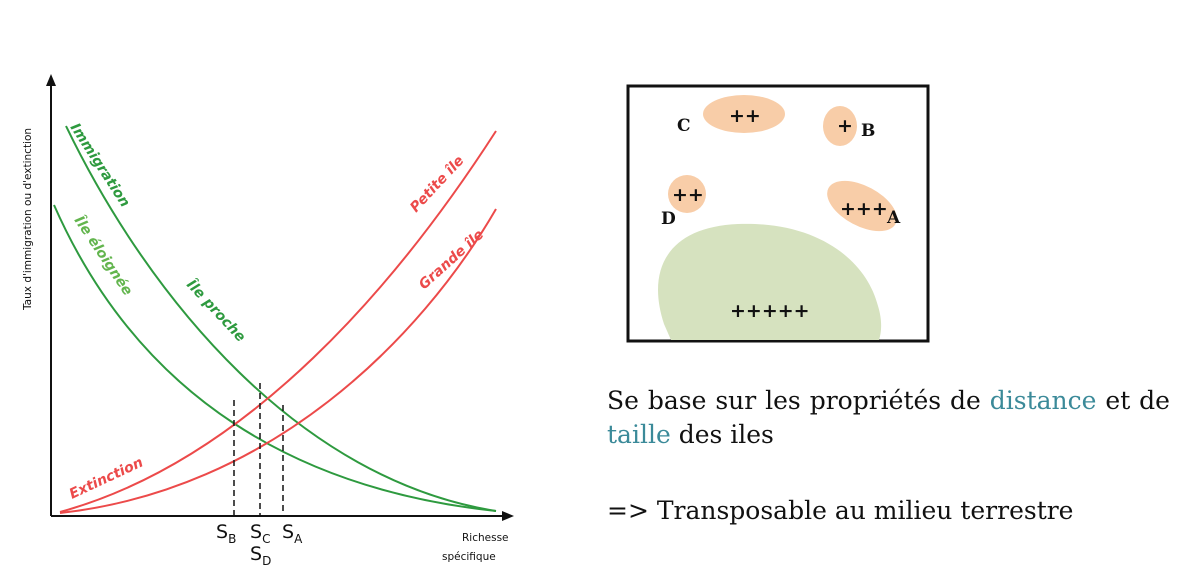 This screenshot has width=1186, height=581. Describe the element at coordinates (868, 131) in the screenshot. I see `island-b-letter: B` at that location.